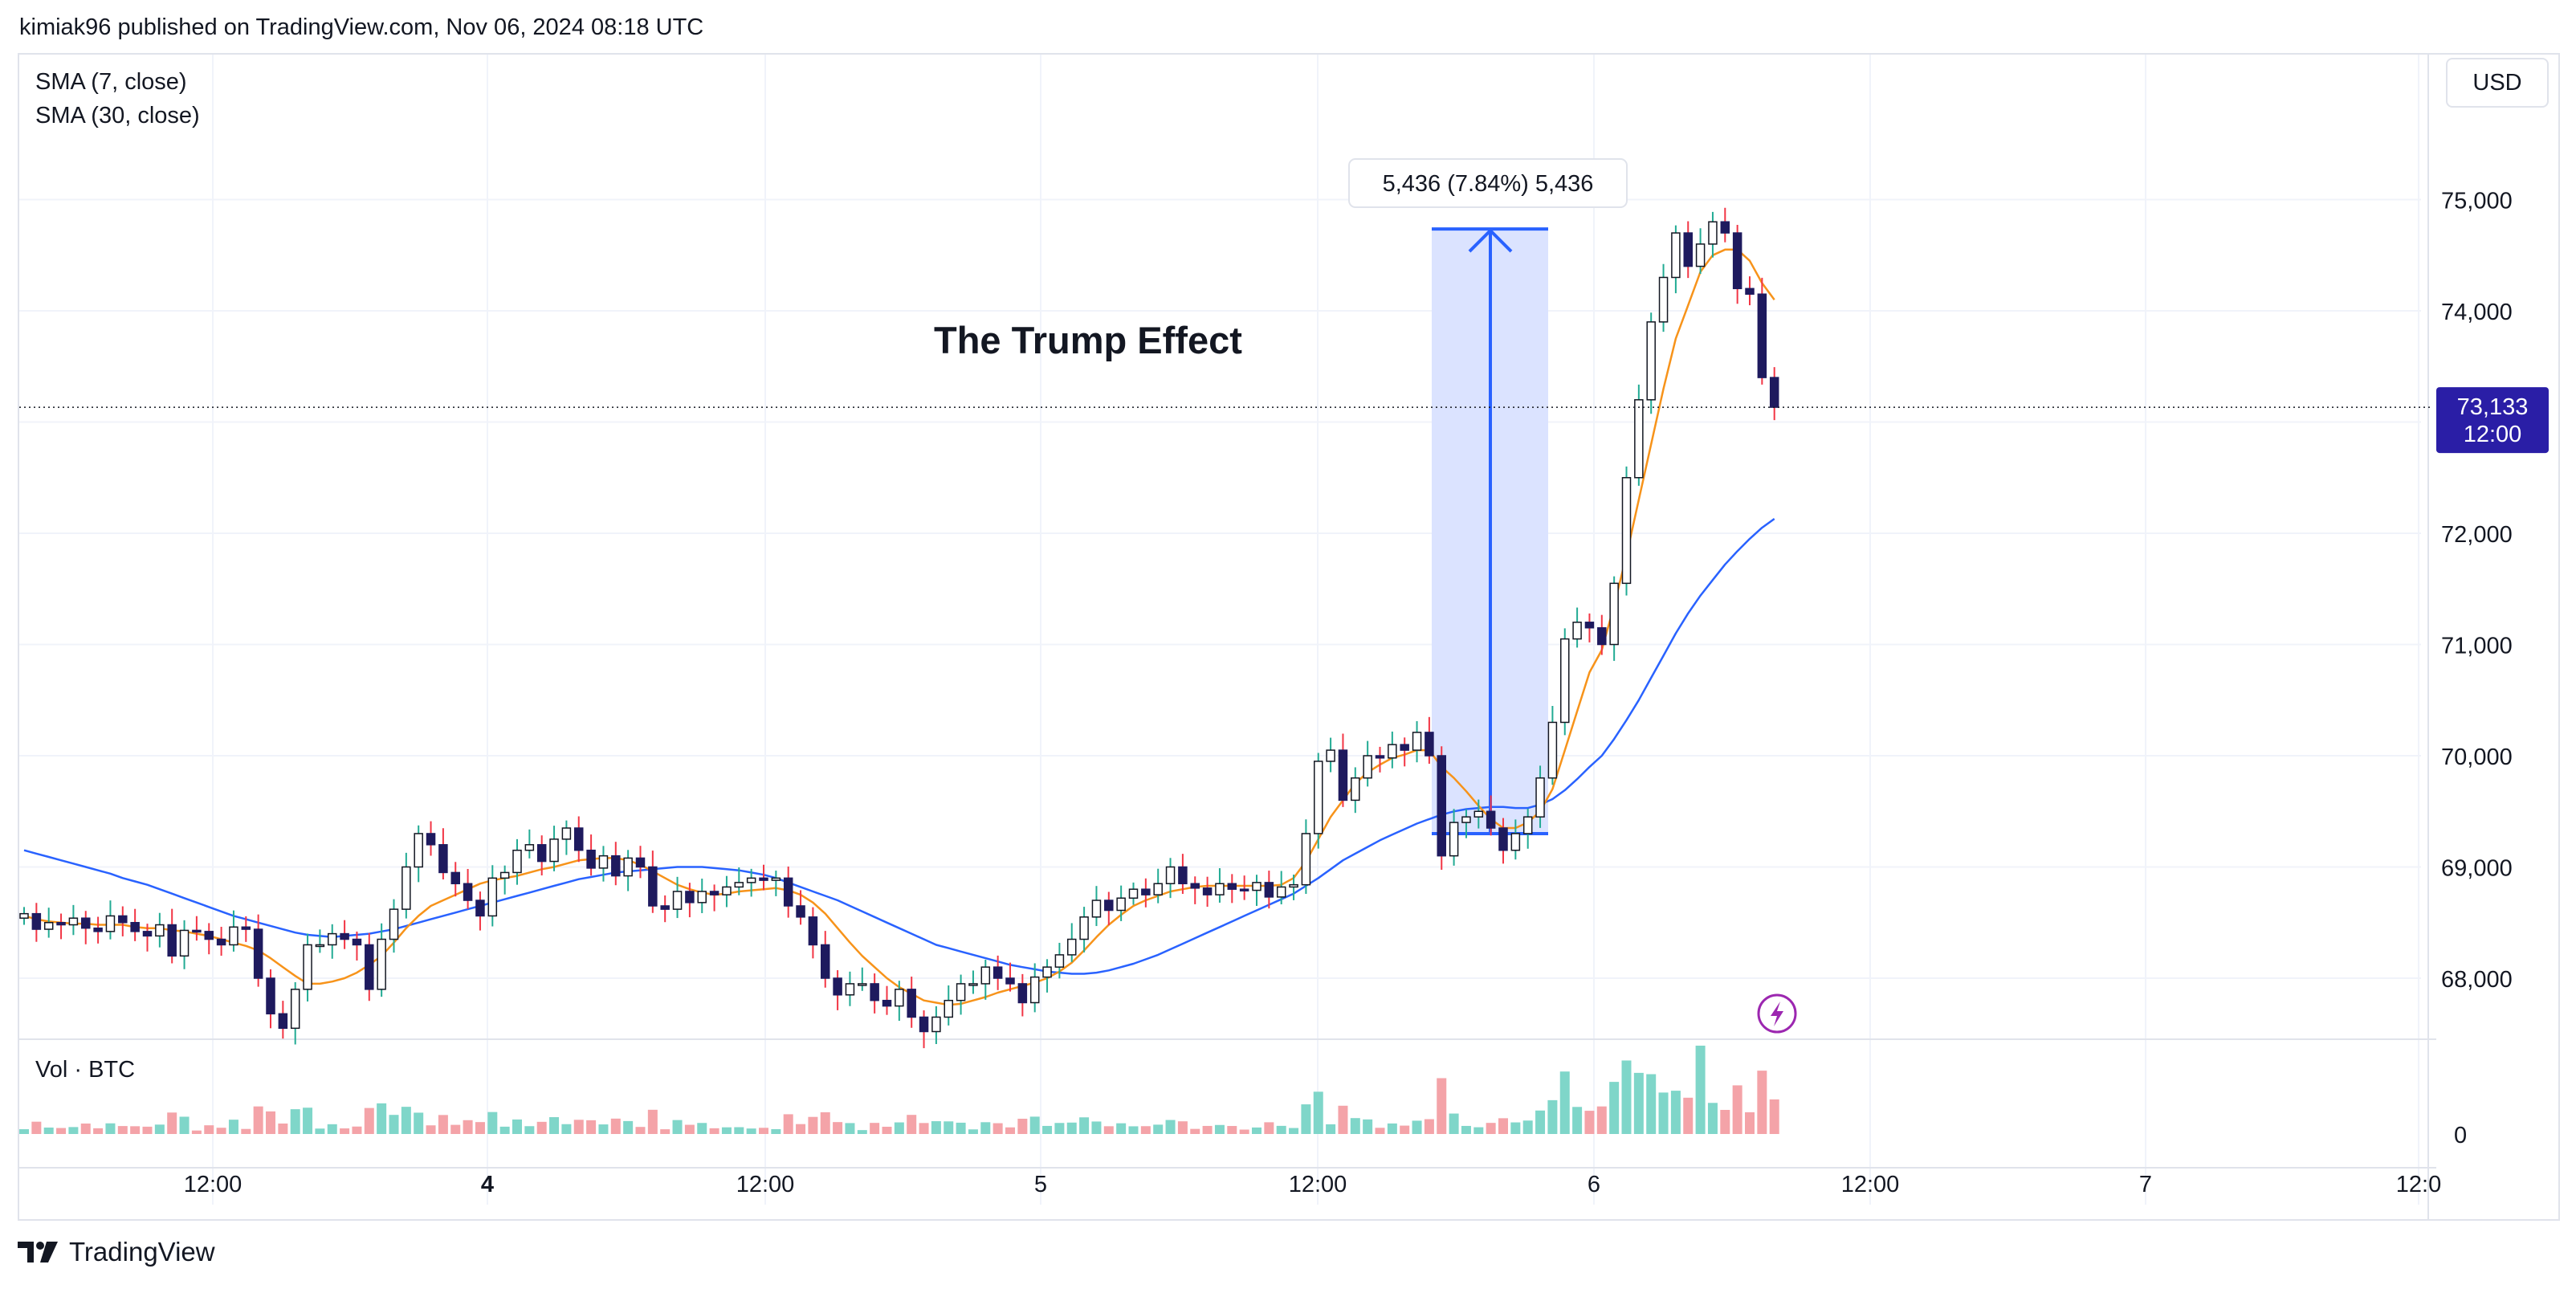 This screenshot has width=2576, height=1289. What do you see at coordinates (2497, 83) in the screenshot?
I see `currency-button: USD` at bounding box center [2497, 83].